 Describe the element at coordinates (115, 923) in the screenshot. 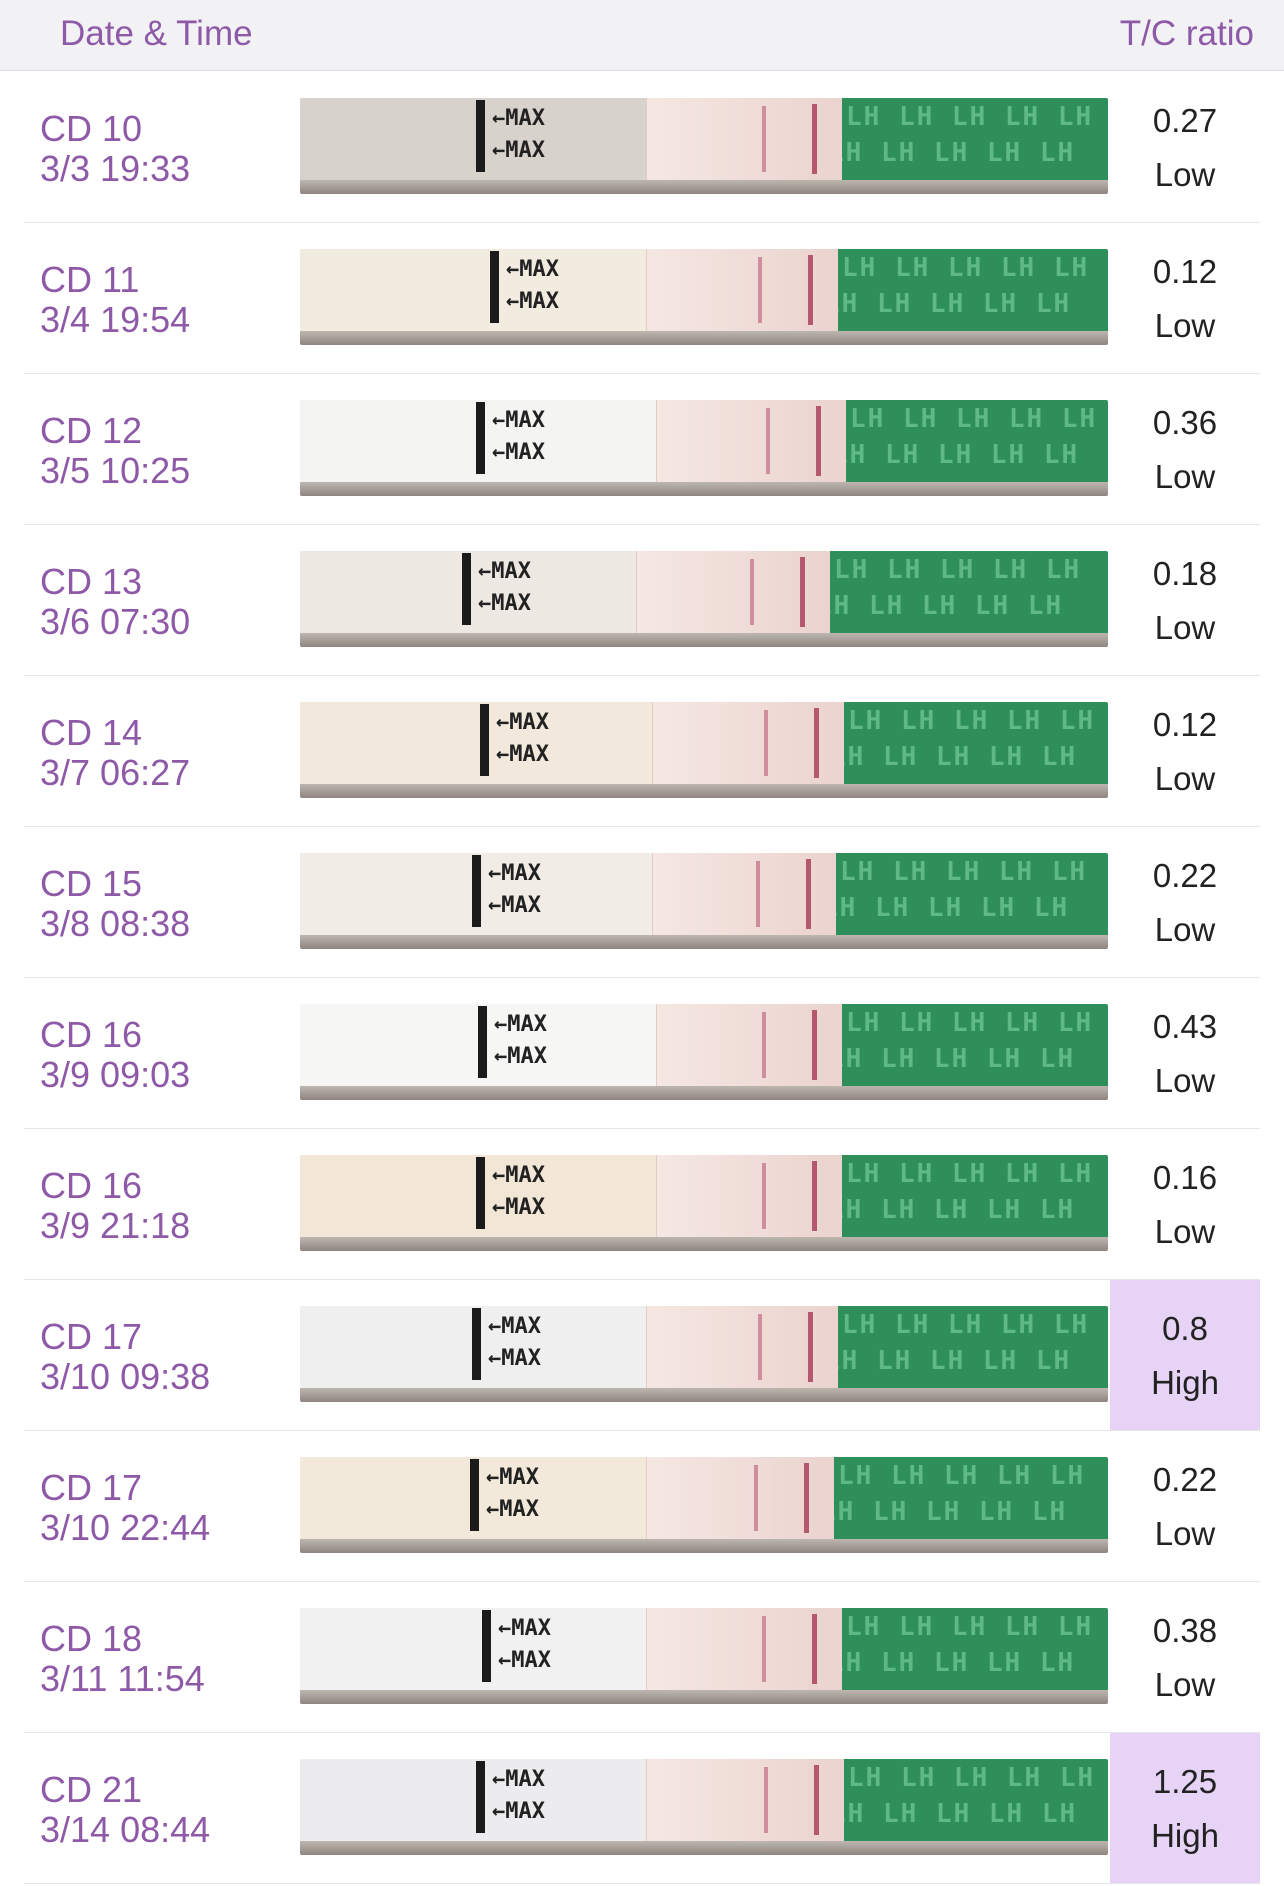

I see `test-datetime-label: 3/8 08:38` at that location.